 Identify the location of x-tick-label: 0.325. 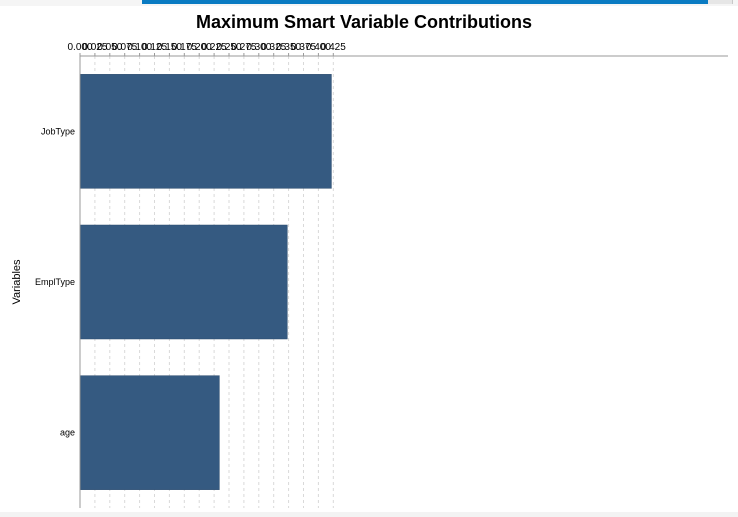
(273, 47).